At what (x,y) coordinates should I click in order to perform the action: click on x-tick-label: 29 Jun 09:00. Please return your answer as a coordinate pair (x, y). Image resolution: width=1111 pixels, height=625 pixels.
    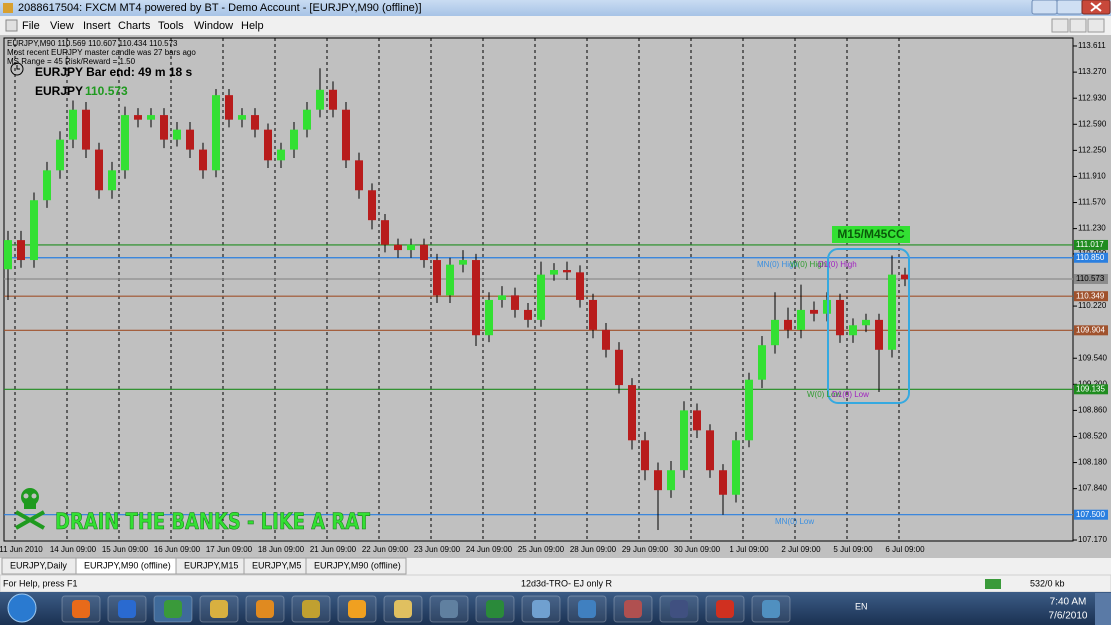
    Looking at the image, I should click on (645, 549).